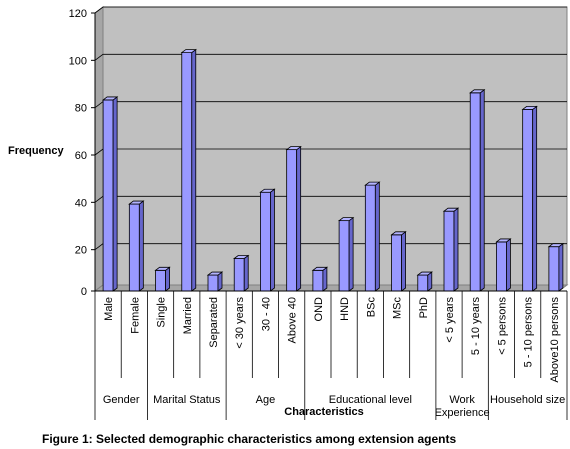 The image size is (570, 449). I want to click on category-label: PhD, so click(424, 307).